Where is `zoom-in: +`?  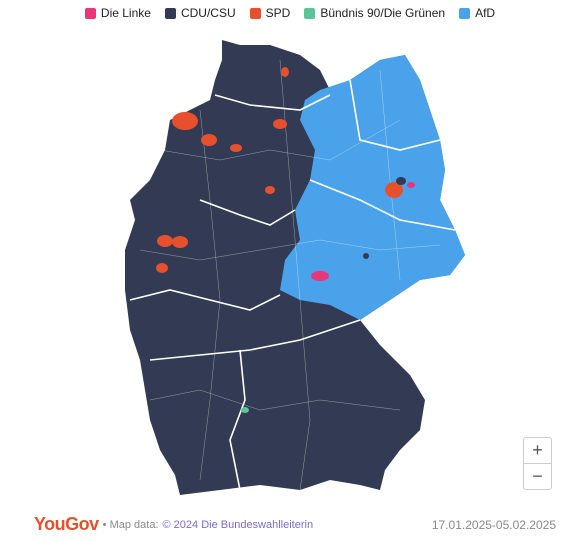 zoom-in: + is located at coordinates (537, 450).